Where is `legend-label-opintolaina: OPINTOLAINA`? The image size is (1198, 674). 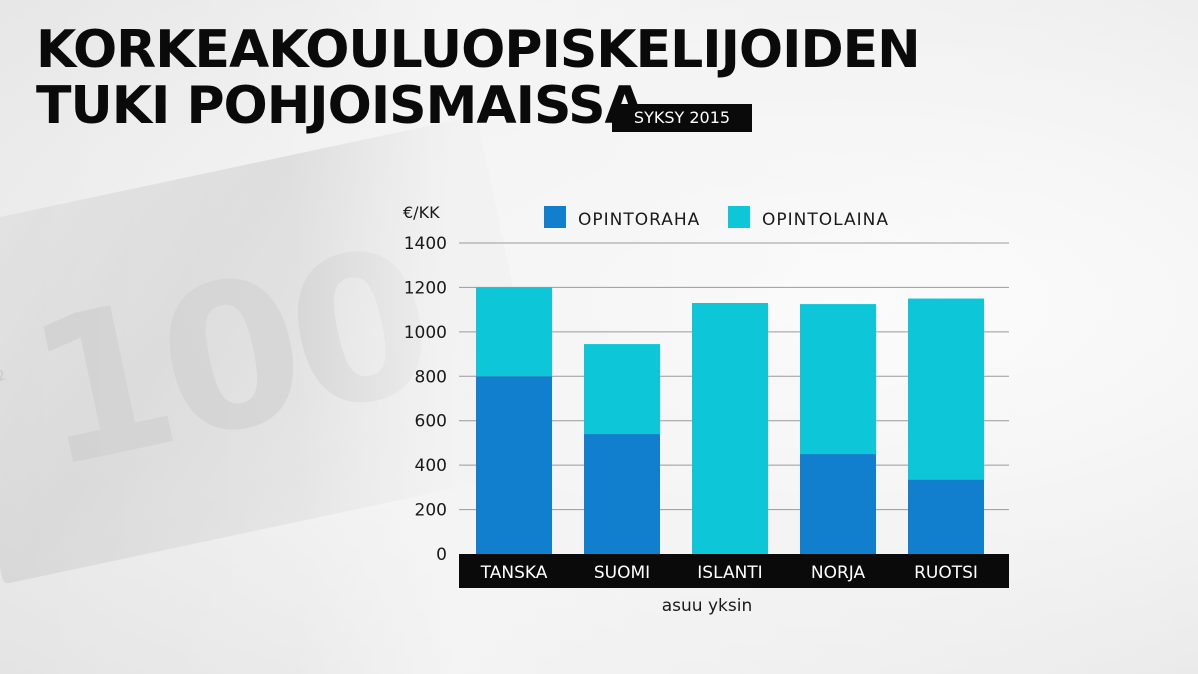 legend-label-opintolaina: OPINTOLAINA is located at coordinates (825, 220).